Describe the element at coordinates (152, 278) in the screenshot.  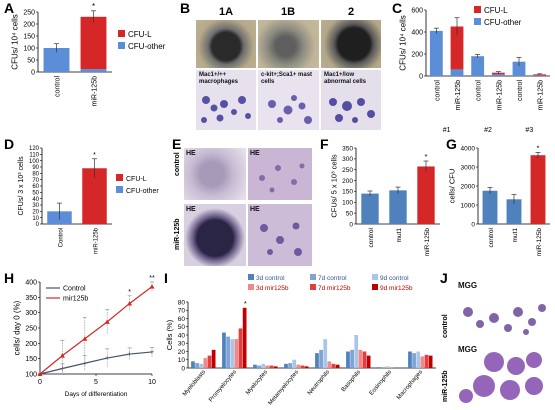
I see `significance-mark: **` at that location.